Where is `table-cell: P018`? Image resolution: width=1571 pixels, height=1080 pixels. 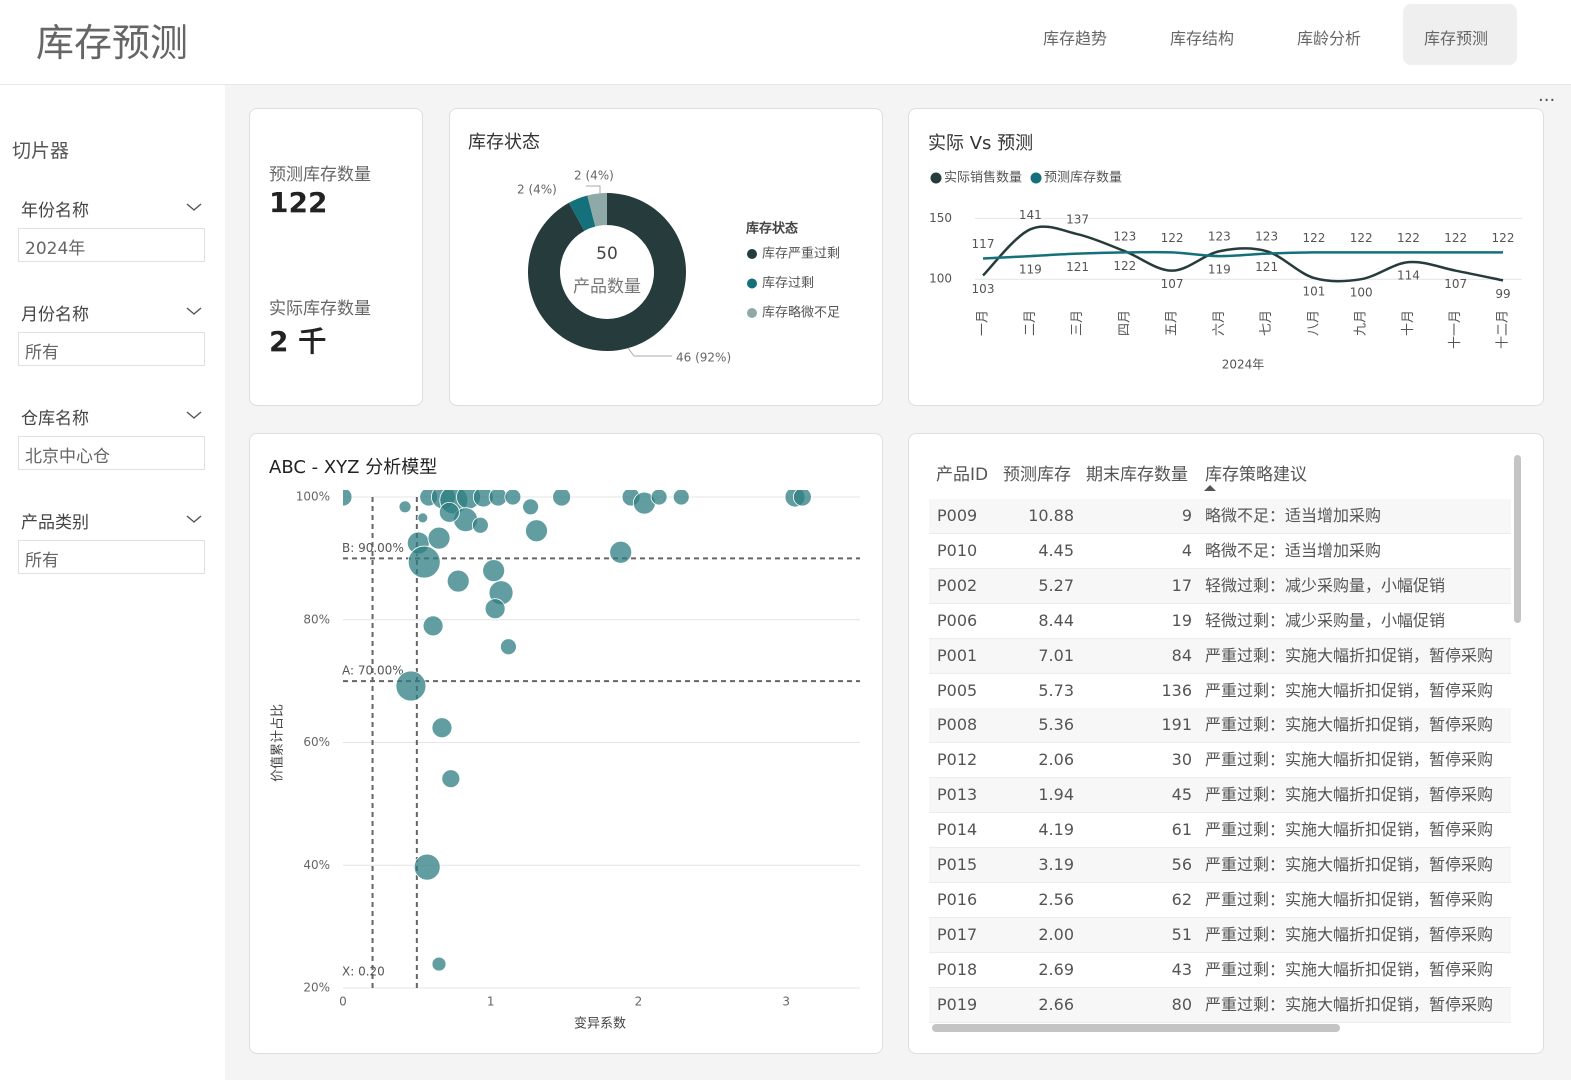
table-cell: P018 is located at coordinates (957, 969).